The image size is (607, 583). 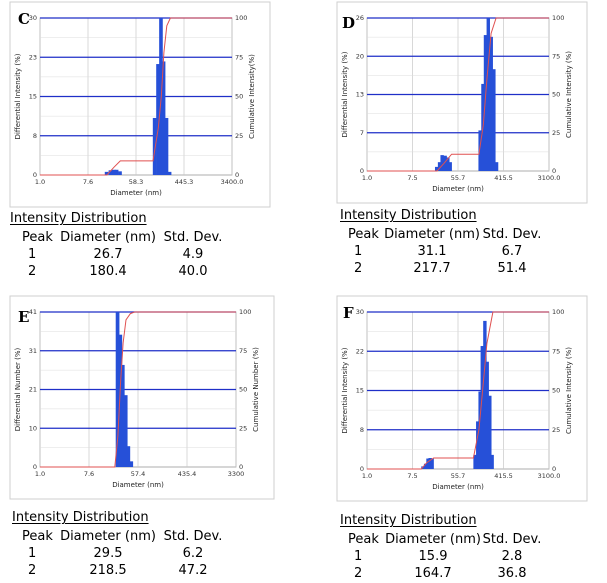 I want to click on x-tick-label: 445.3, so click(x=184, y=182).